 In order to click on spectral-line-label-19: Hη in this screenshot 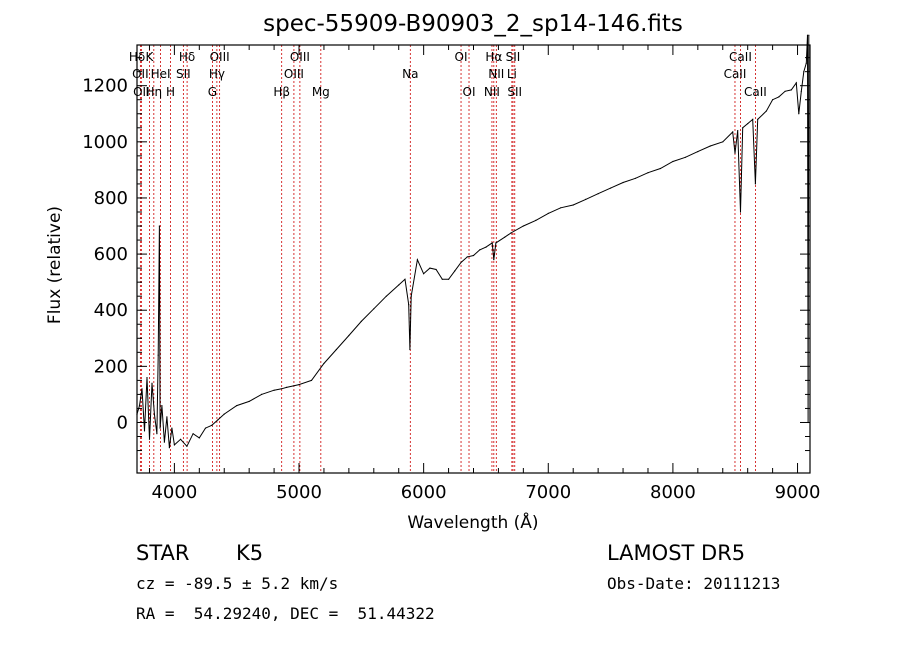, I will do `click(154, 92)`.